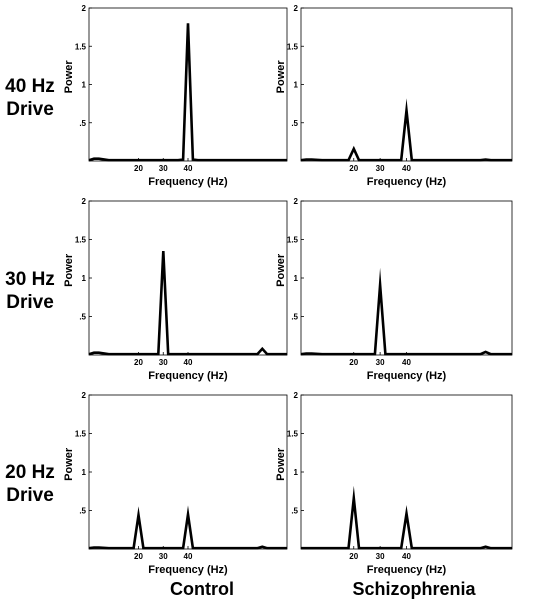  Describe the element at coordinates (323, 589) in the screenshot. I see `column-labels: Control Schizophrenia` at that location.